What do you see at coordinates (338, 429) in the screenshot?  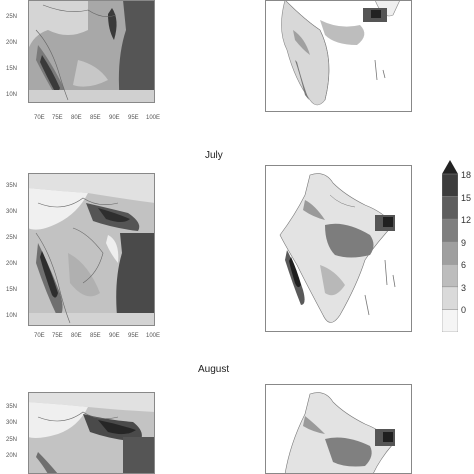 I see `map-panel-row3-right` at bounding box center [338, 429].